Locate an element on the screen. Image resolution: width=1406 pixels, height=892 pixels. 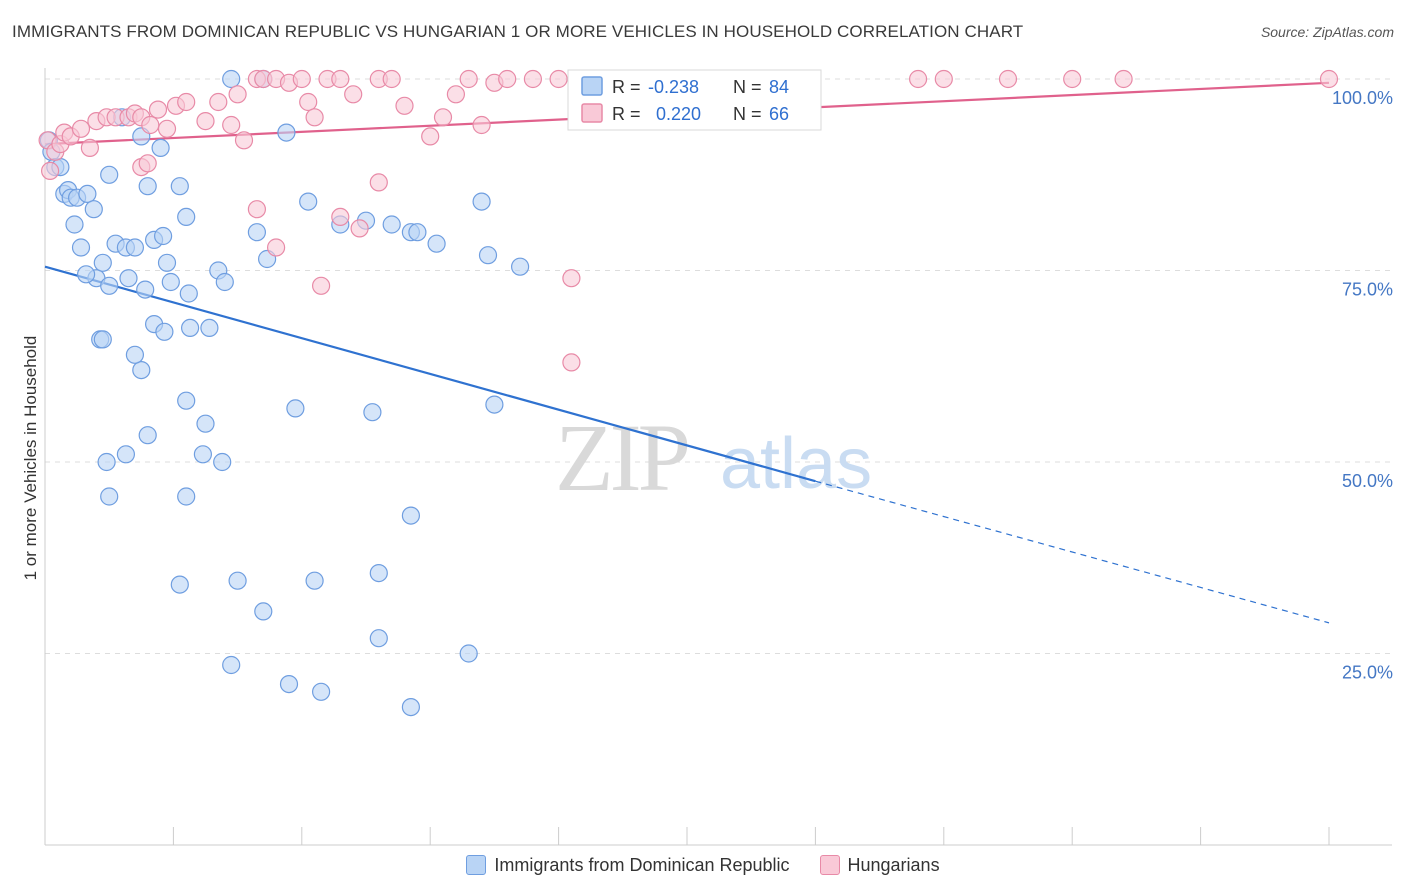
legend-blue-n-value: 84 is located at coordinates (779, 87).